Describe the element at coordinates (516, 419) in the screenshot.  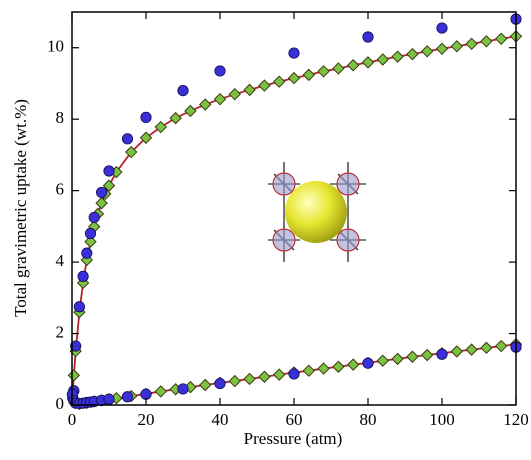
I see `x-tick-label: 120` at that location.